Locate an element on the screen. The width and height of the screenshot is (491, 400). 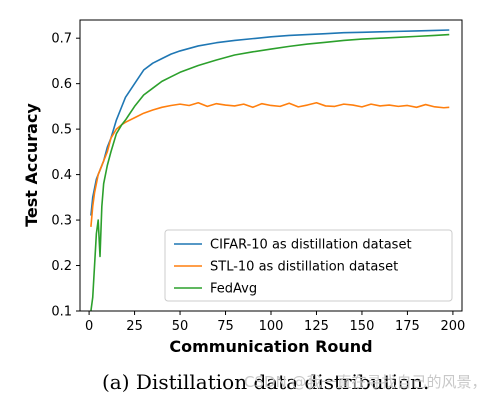
x-axis: 0 25 50 75 100 125 150 175 200 is located at coordinates (275, 322).